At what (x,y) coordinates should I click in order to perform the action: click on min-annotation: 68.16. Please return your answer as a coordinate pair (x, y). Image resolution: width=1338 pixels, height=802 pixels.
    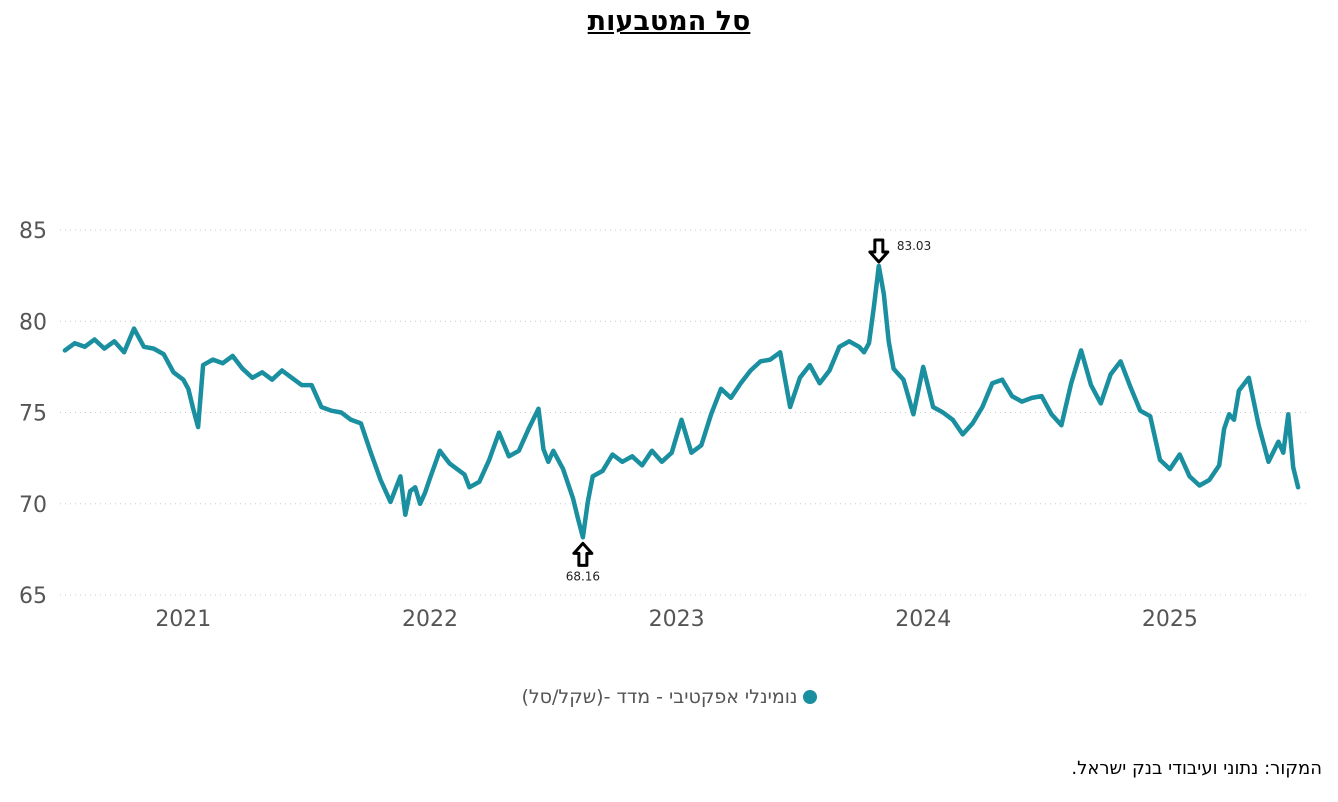
    Looking at the image, I should click on (583, 562).